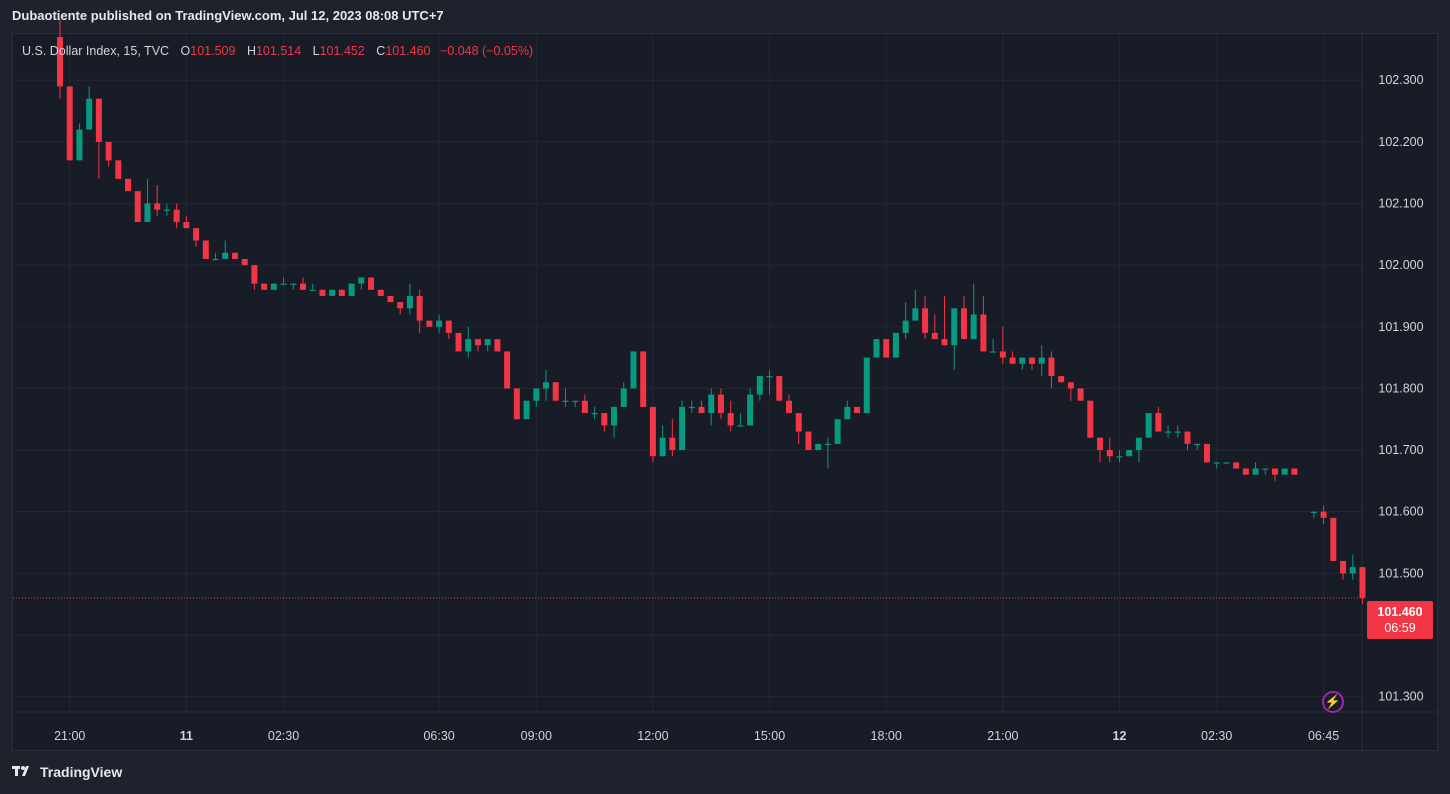  I want to click on x-tick-label: 12:00, so click(652, 736).